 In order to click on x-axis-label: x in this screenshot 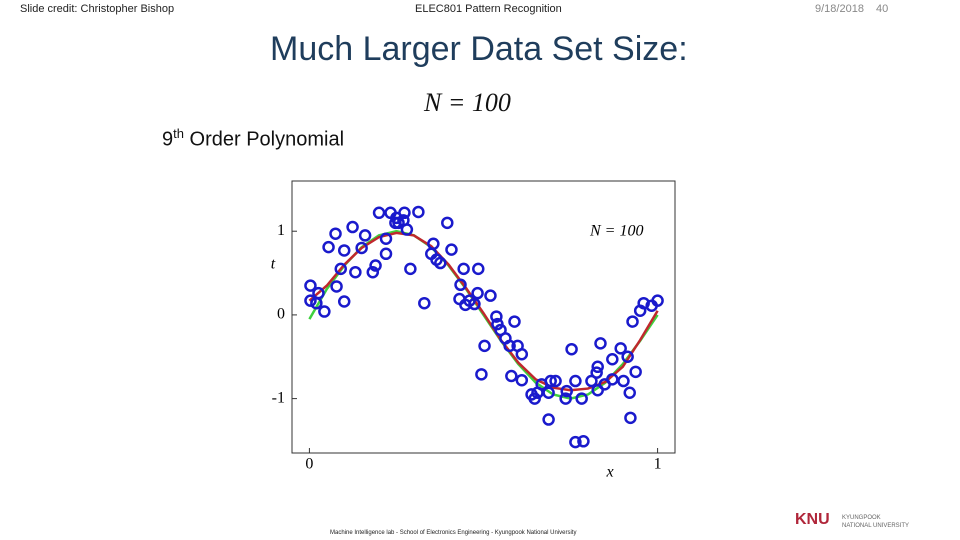, I will do `click(609, 472)`.